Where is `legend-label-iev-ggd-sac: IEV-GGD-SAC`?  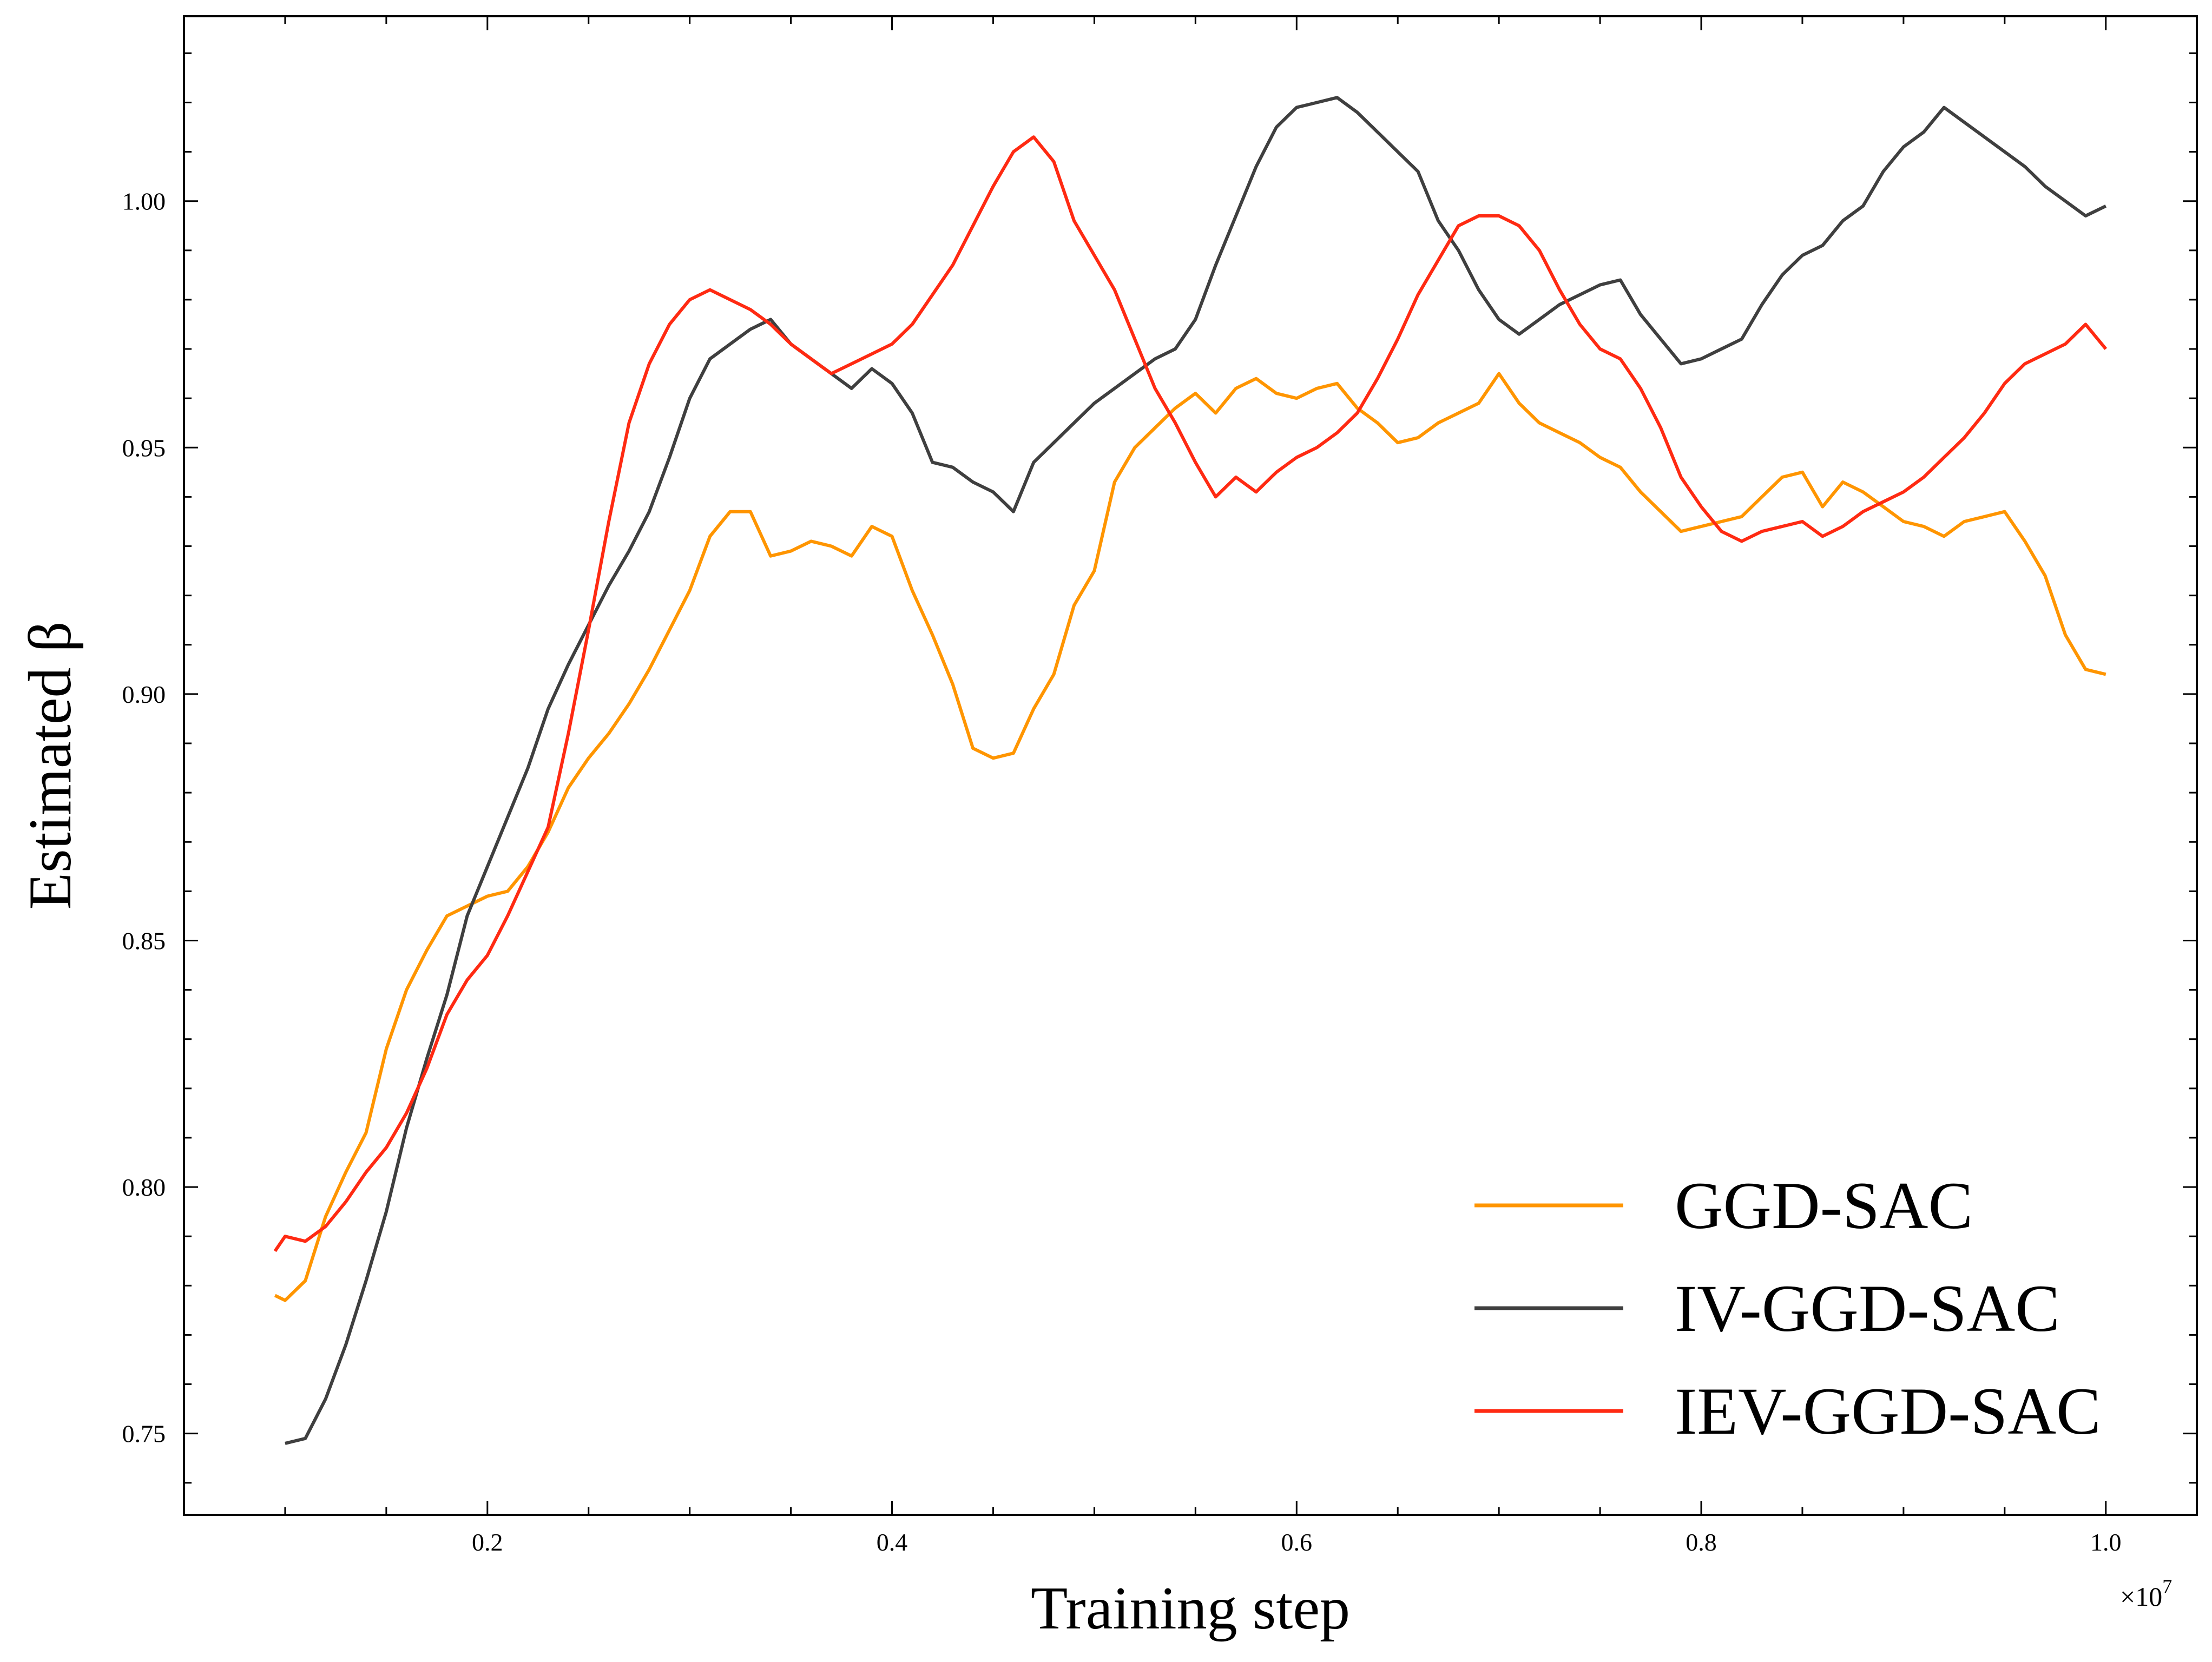 legend-label-iev-ggd-sac: IEV-GGD-SAC is located at coordinates (1888, 1411).